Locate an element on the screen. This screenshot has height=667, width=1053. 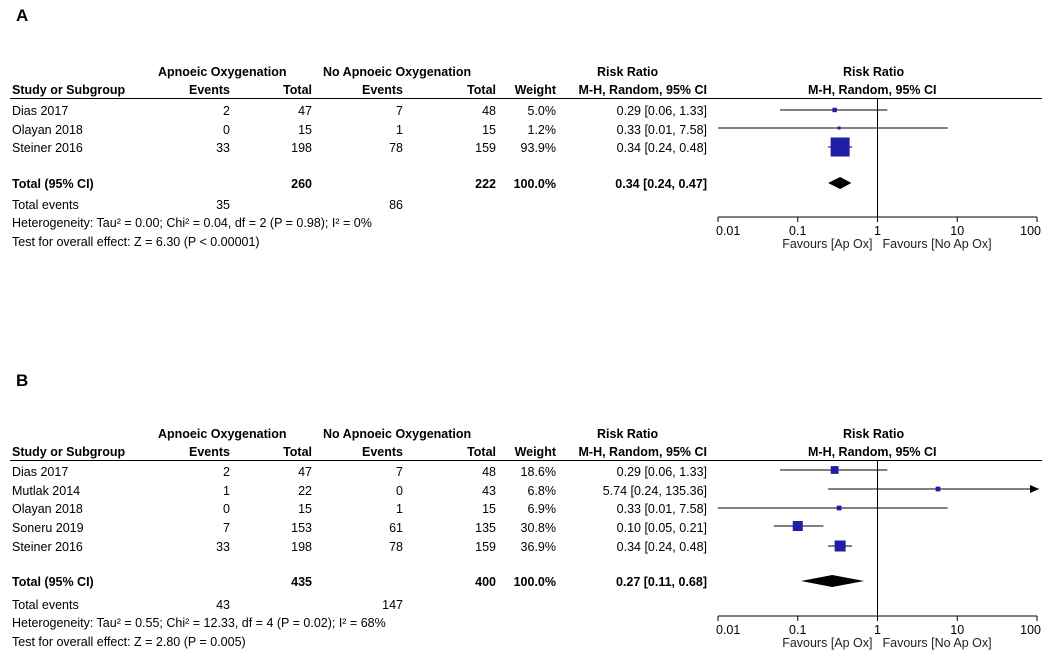
ci-text: 0.10 [0.05, 0.21] is located at coordinates (661, 528).